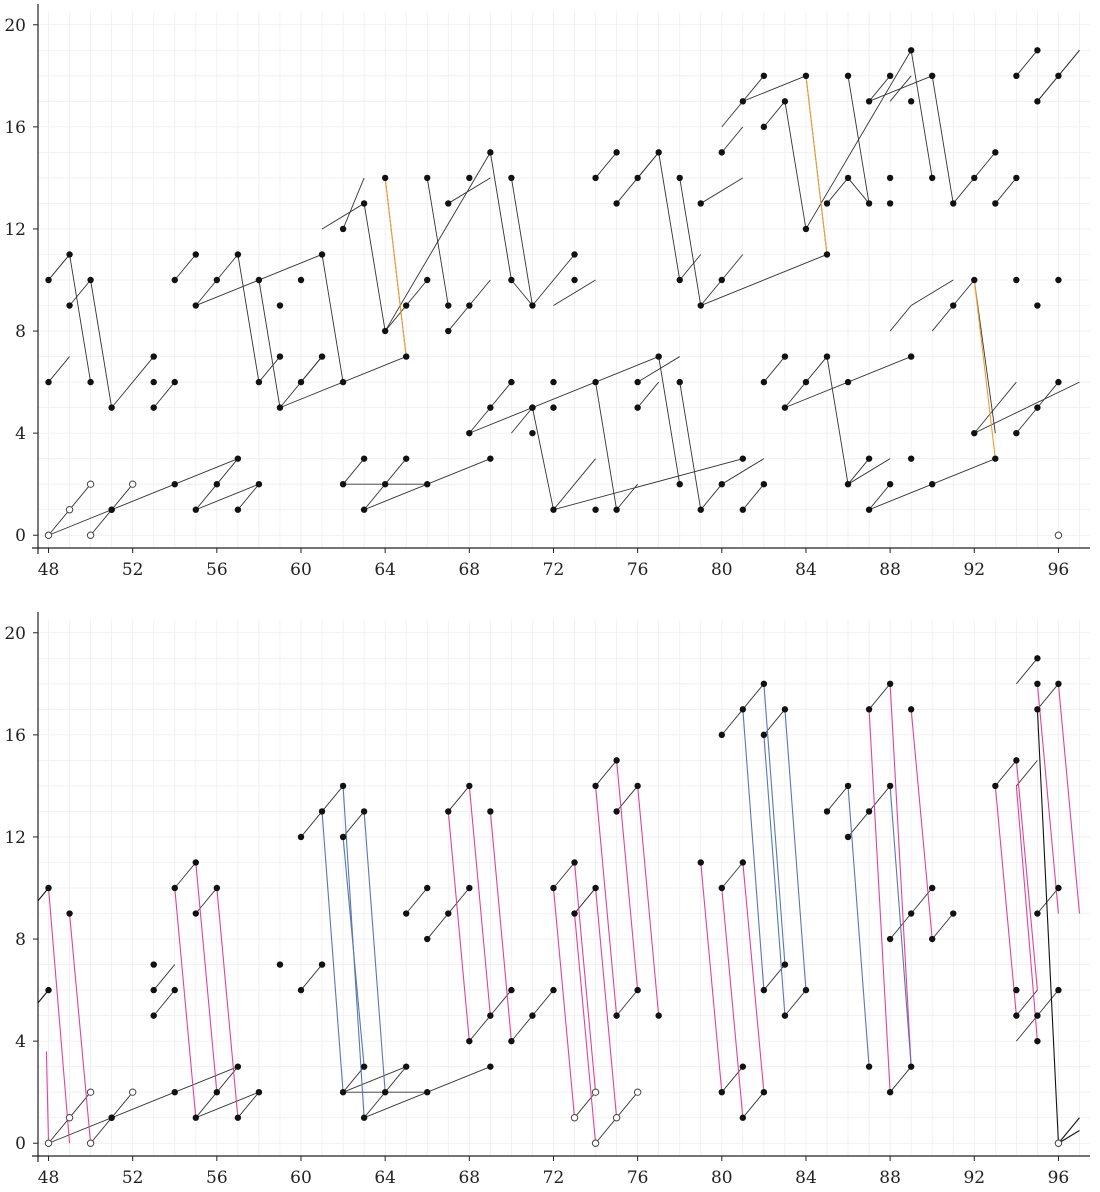 This screenshot has height=1192, width=1100. What do you see at coordinates (385, 570) in the screenshot?
I see `x-tick-label: 64` at bounding box center [385, 570].